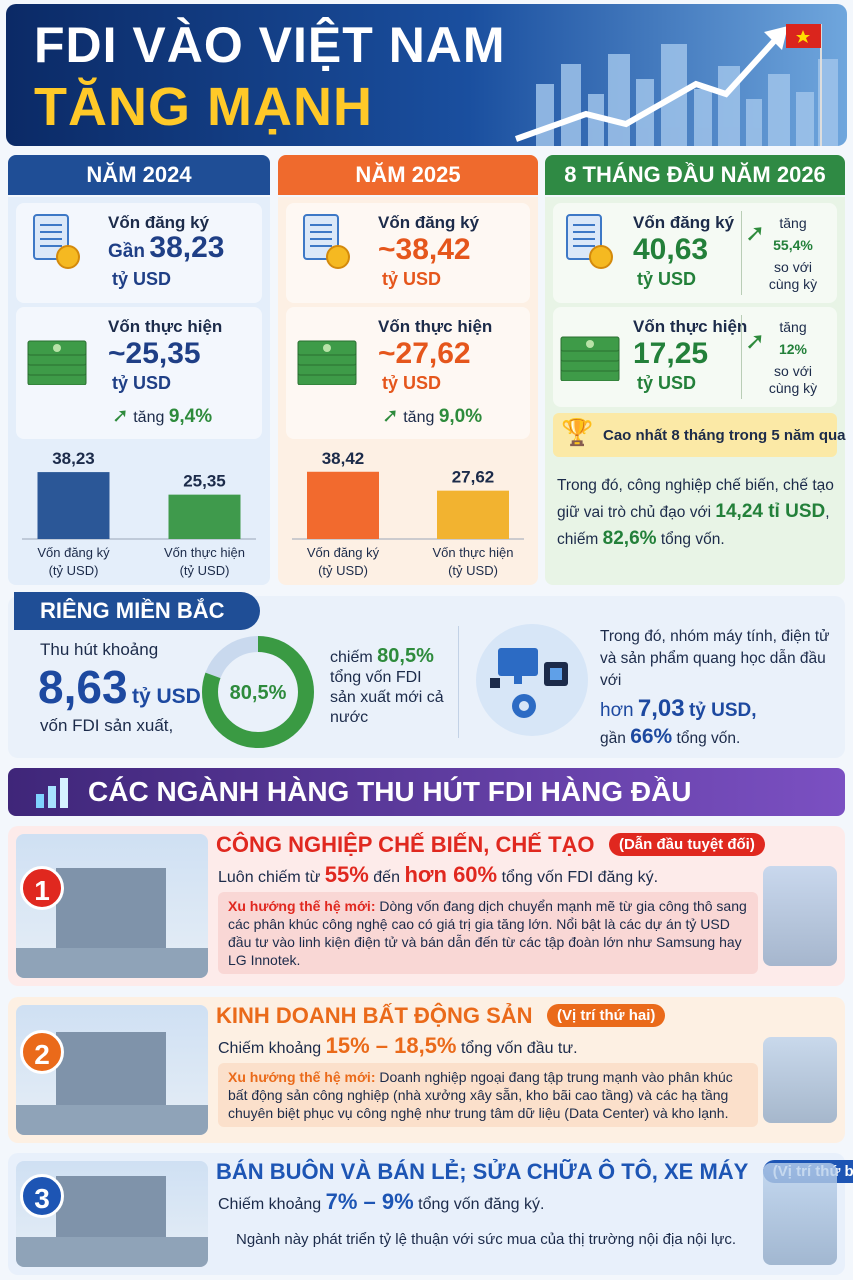 The width and height of the screenshot is (853, 1280). I want to click on industry-tag: (Dẫn đầu tuyệt đối), so click(686, 844).